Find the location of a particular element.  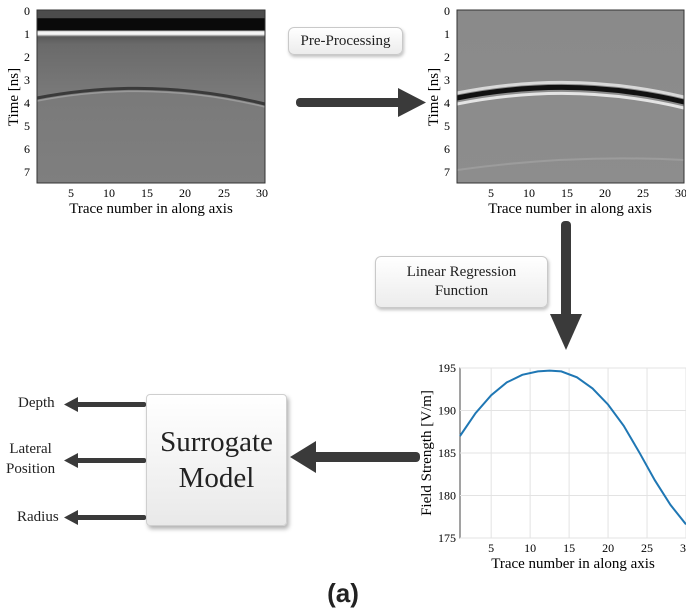

arrow-right-shaft is located at coordinates (351, 102).